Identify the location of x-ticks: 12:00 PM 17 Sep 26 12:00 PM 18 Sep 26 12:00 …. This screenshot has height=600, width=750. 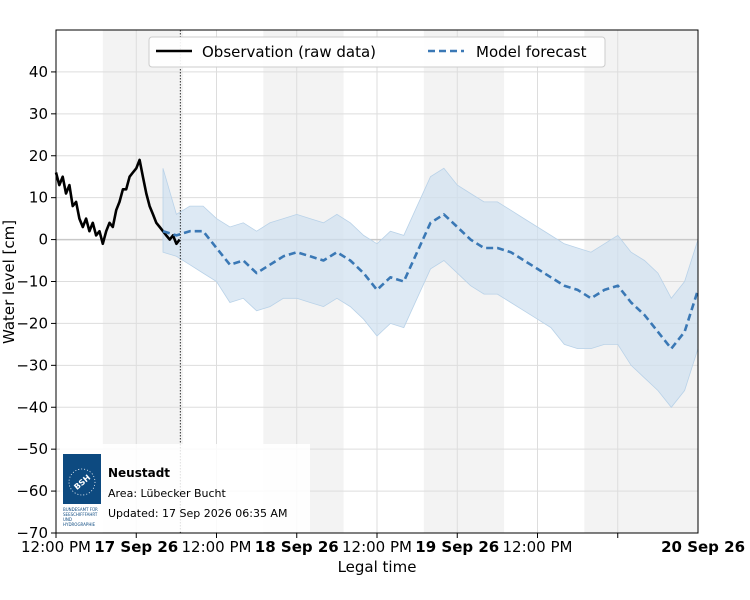
(383, 544).